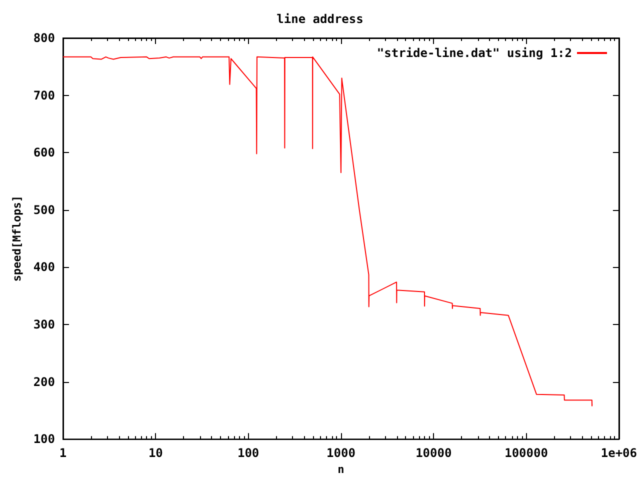 The image size is (640, 480). What do you see at coordinates (44, 209) in the screenshot?
I see `y-tick-label: 500` at bounding box center [44, 209].